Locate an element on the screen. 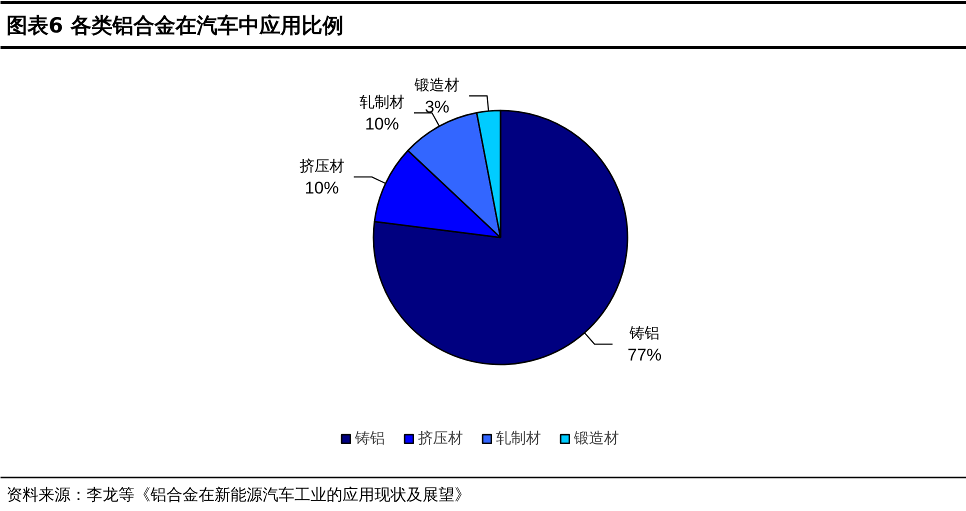 This screenshot has width=966, height=511. data-label: 3% is located at coordinates (437, 106).